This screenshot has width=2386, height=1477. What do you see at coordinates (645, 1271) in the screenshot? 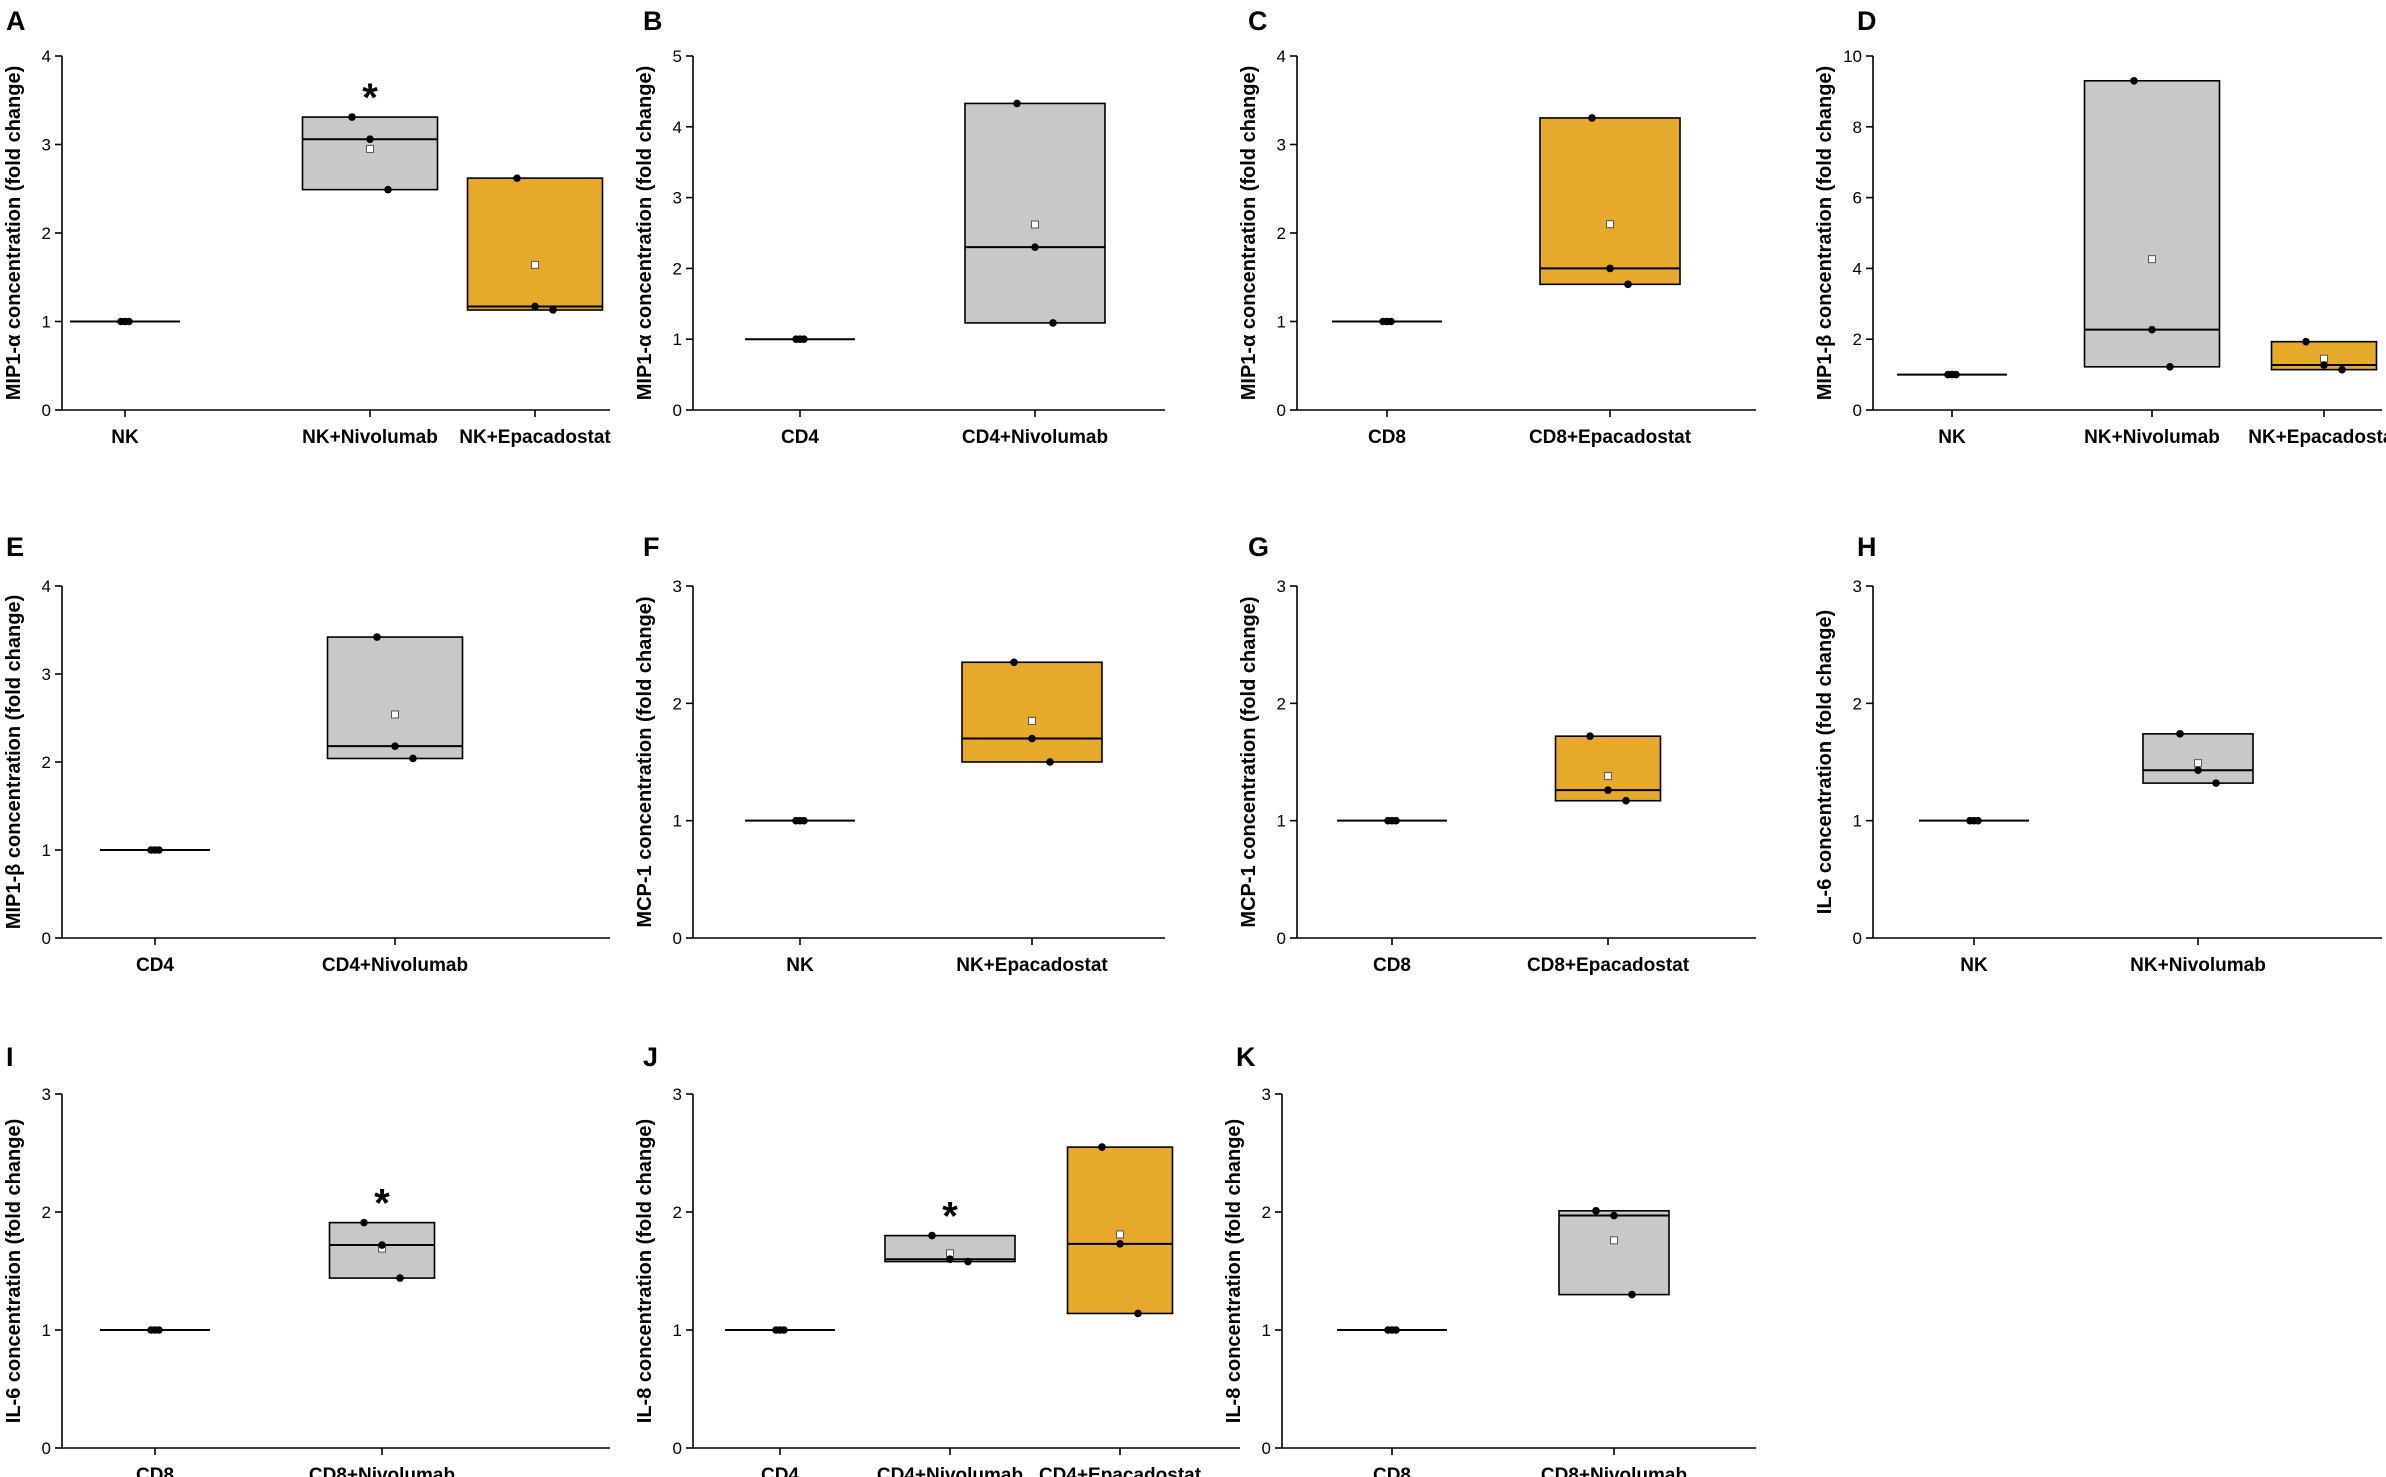
I see `y-axis-title: IL-8 concentration (fold change)` at bounding box center [645, 1271].